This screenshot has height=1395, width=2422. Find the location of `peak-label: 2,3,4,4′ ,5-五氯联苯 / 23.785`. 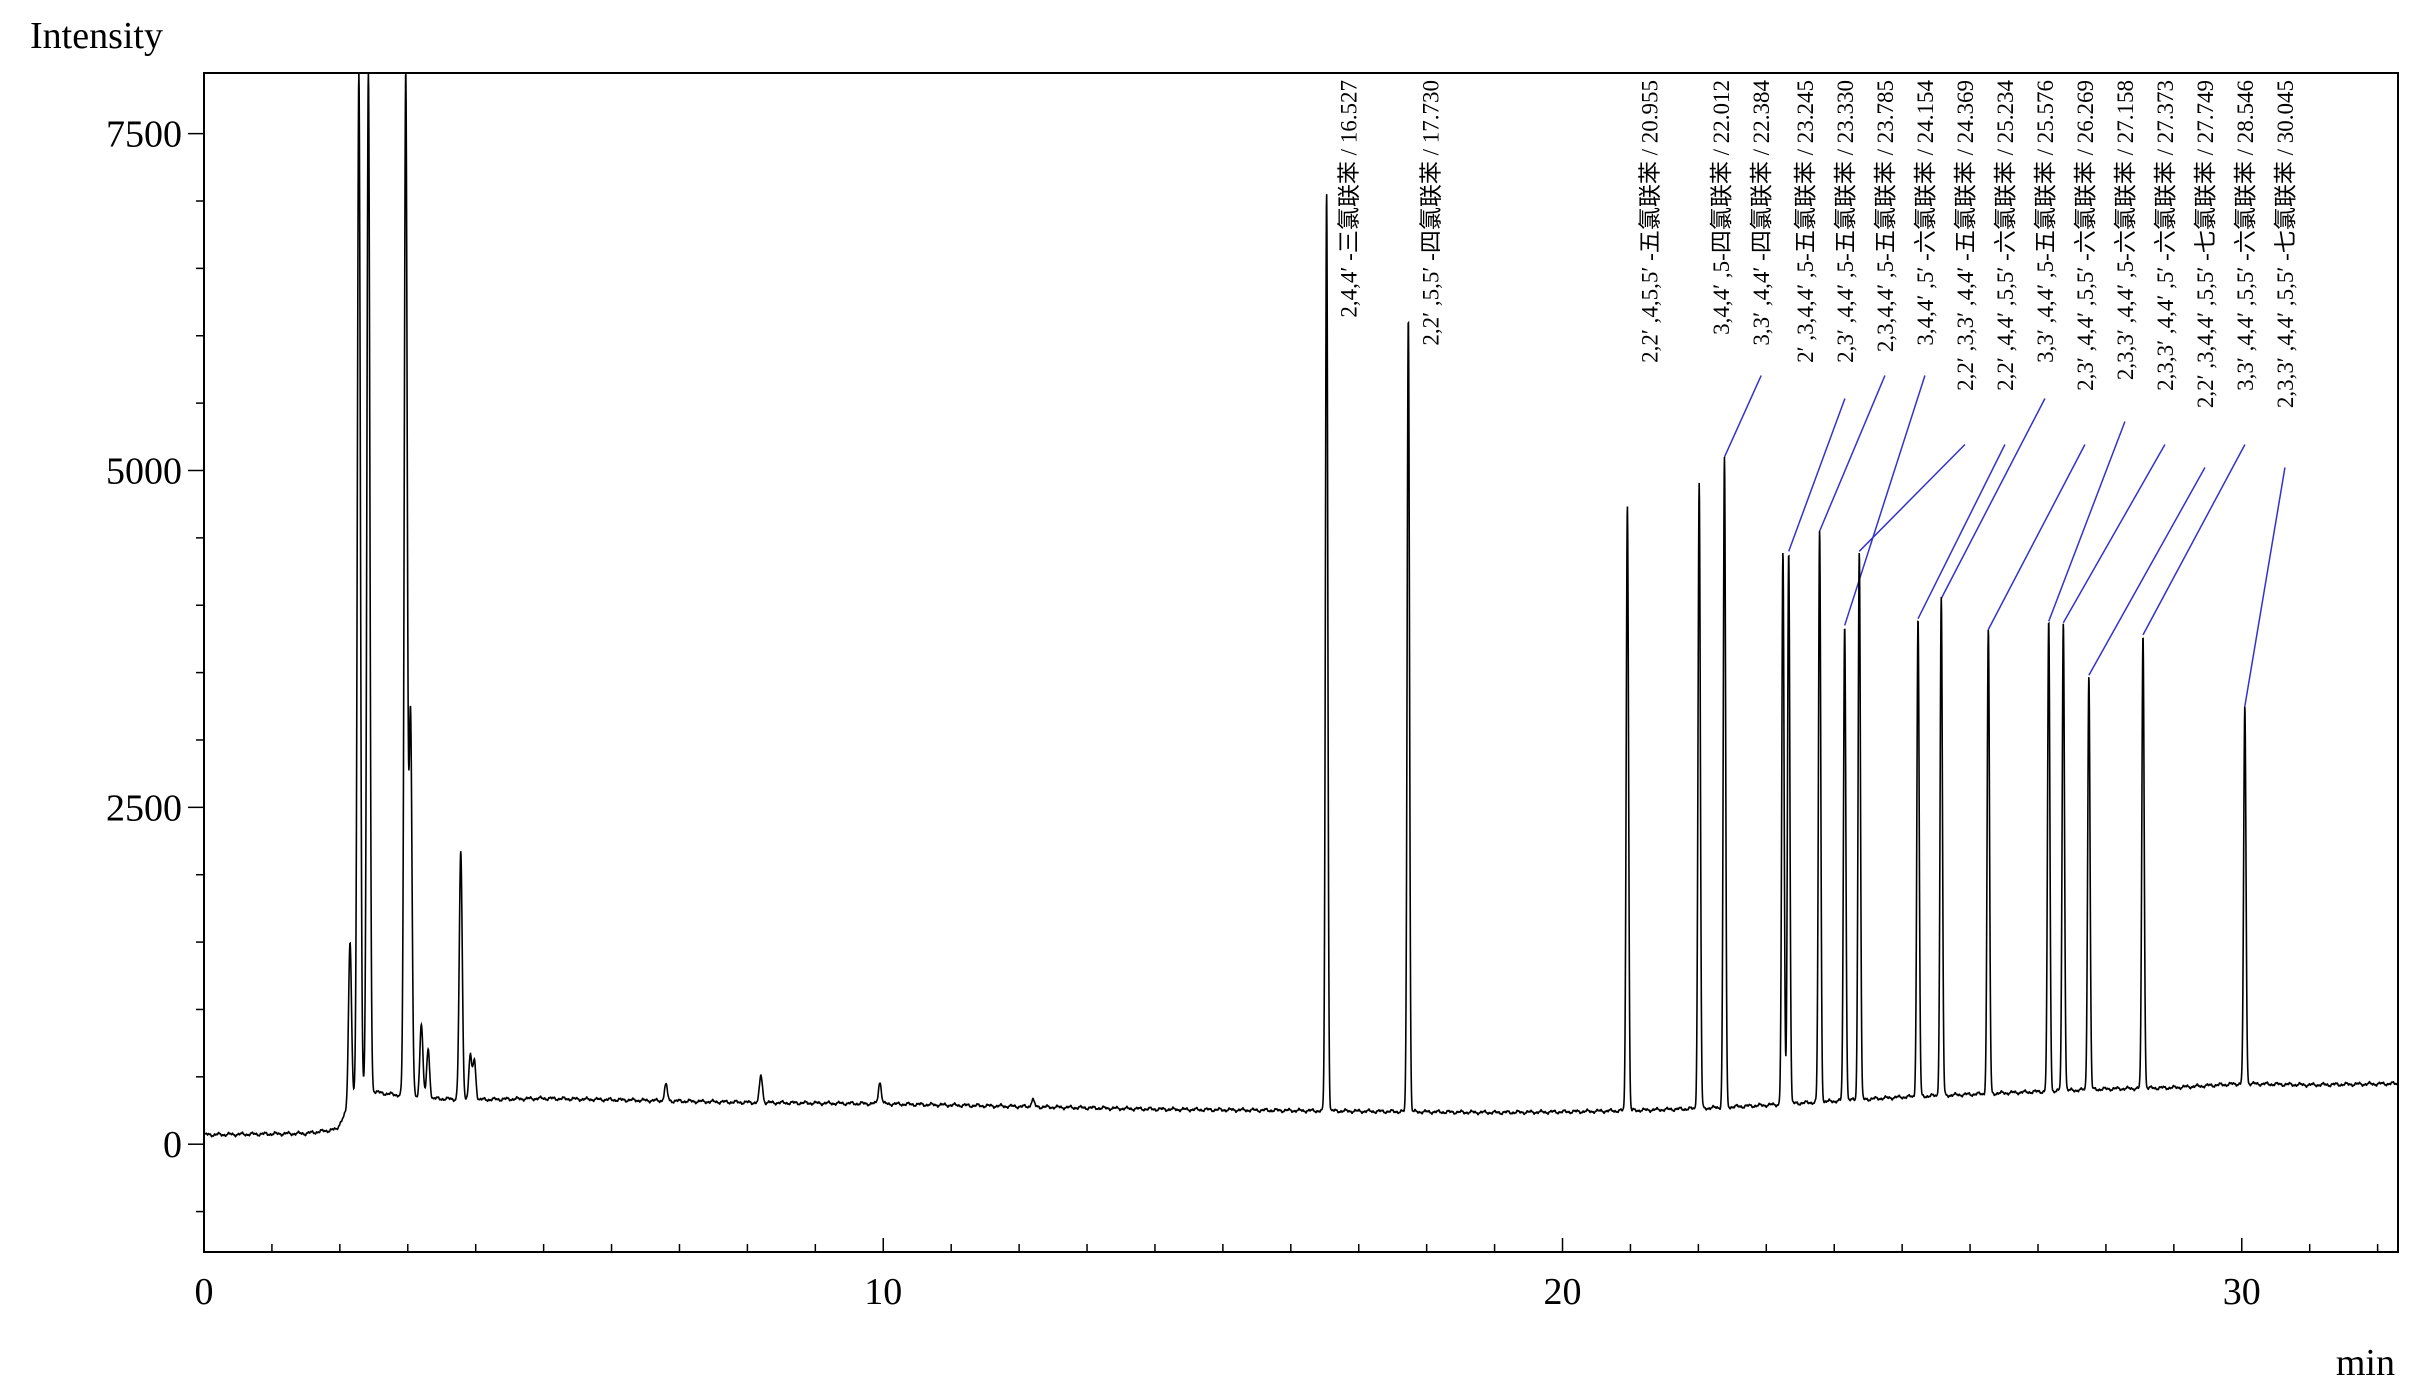

peak-label: 2,3,4,4′ ,5-五氯联苯 / 23.785 is located at coordinates (1885, 216).